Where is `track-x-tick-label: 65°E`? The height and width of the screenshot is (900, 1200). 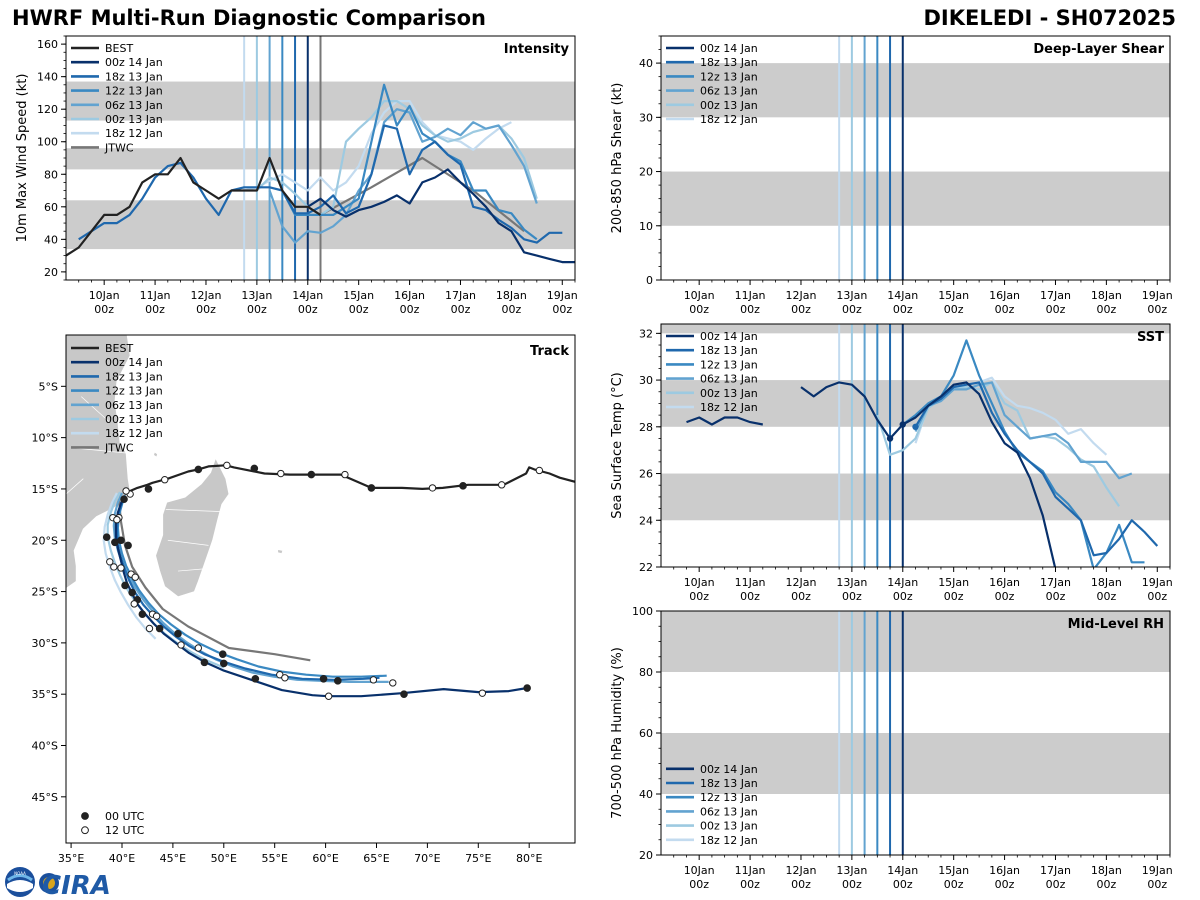
track-x-tick-label: 65°E is located at coordinates (376, 858).